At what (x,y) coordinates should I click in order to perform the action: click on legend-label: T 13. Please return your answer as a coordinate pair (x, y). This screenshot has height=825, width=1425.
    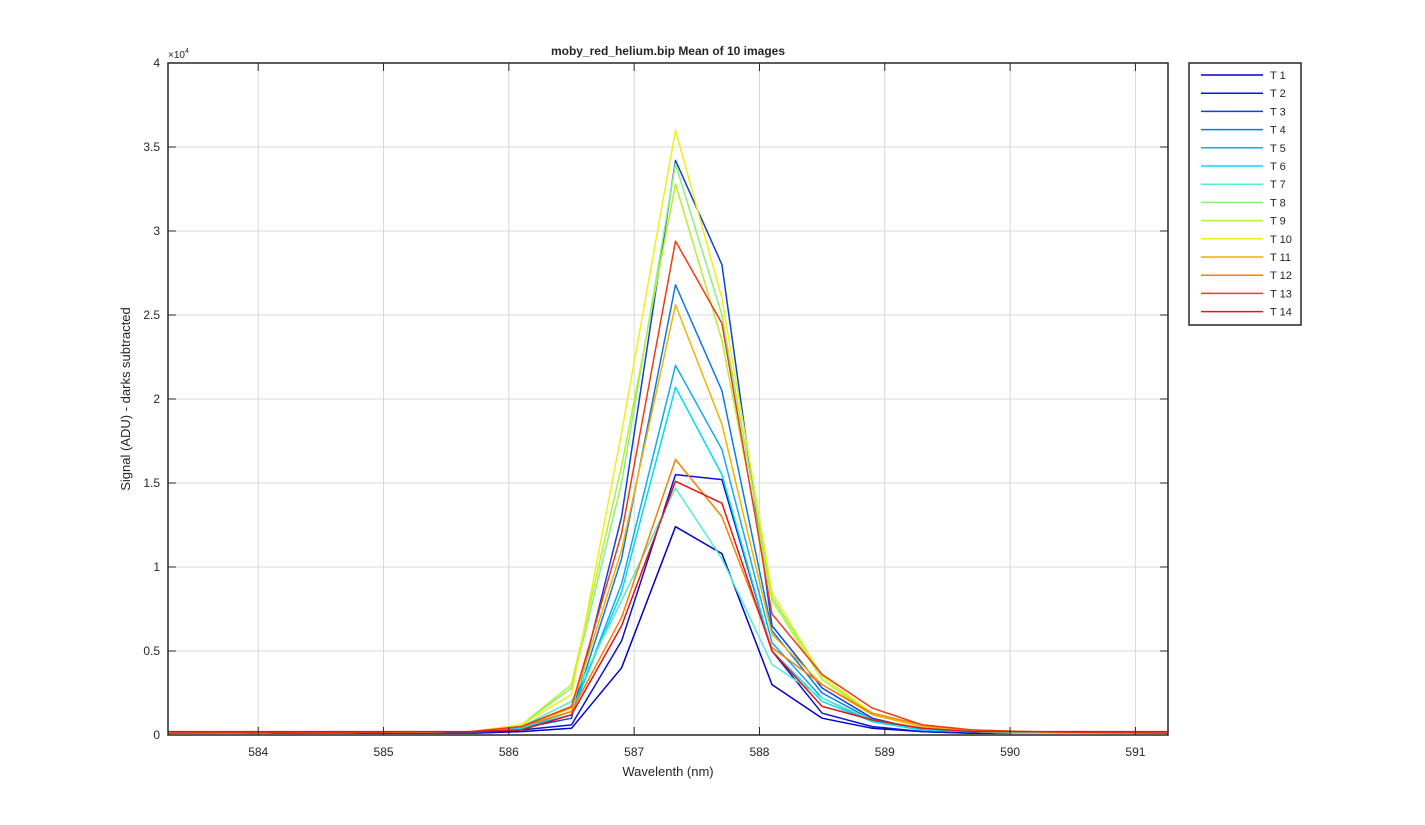
    Looking at the image, I should click on (1281, 294).